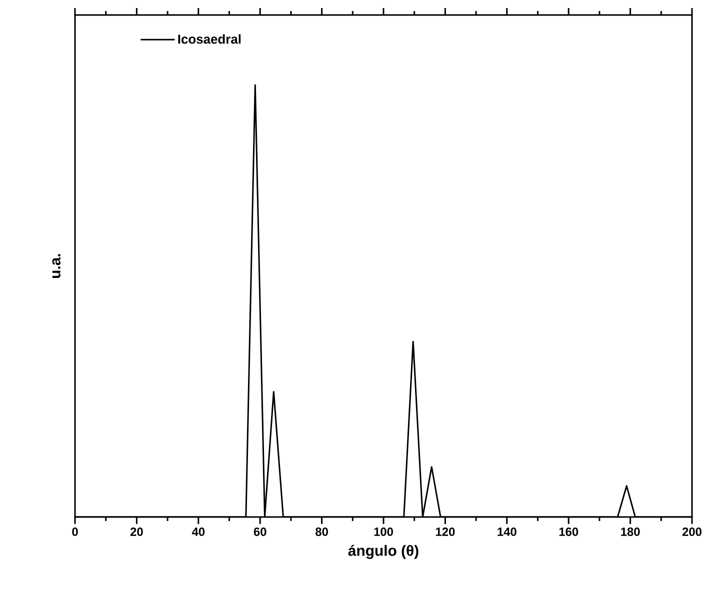  What do you see at coordinates (383, 532) in the screenshot?
I see `x-tick-label: 100` at bounding box center [383, 532].